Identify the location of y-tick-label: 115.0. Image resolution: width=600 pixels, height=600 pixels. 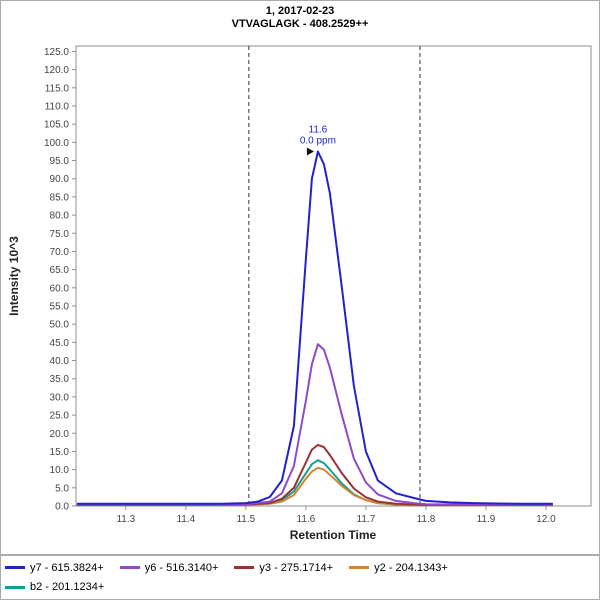
(57, 88).